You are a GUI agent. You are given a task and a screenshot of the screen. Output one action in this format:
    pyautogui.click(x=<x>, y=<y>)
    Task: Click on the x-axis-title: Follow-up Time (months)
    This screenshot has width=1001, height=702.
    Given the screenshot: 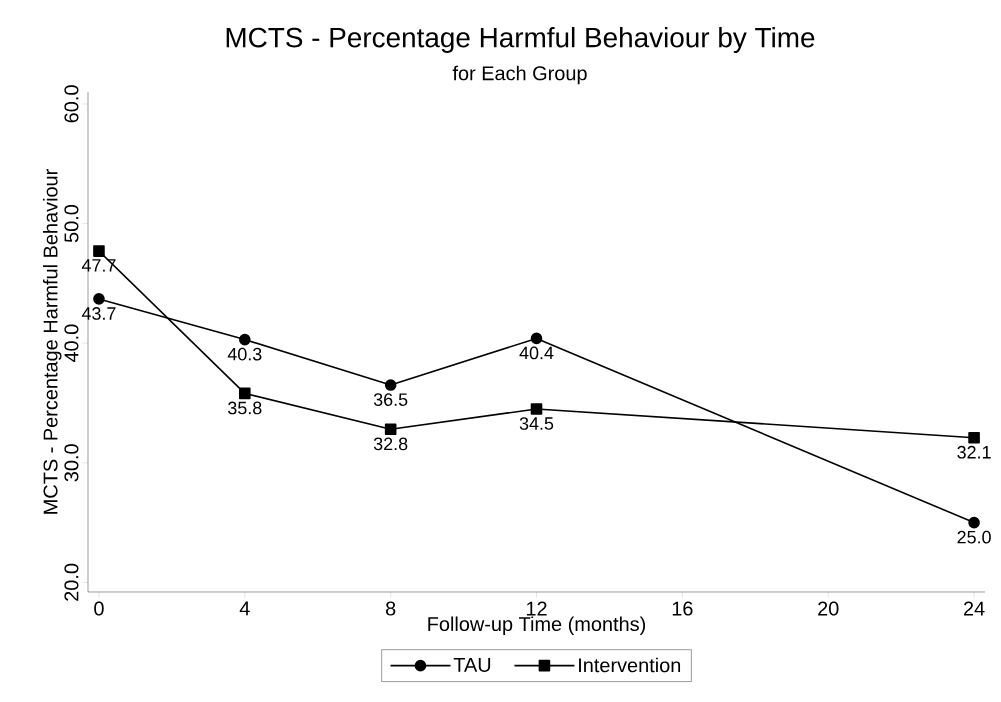 What is the action you would take?
    pyautogui.click(x=537, y=626)
    